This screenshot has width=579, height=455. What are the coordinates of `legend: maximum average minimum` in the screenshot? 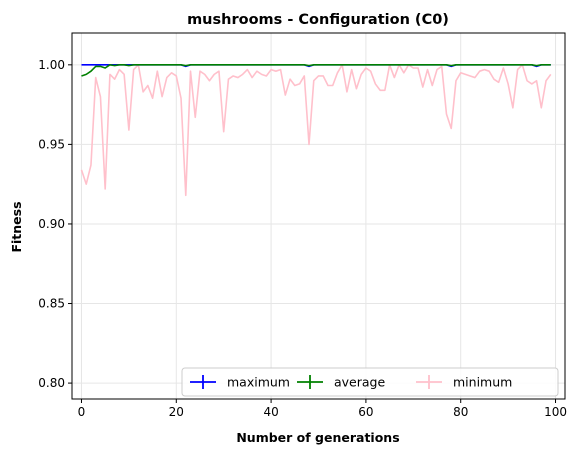 It's located at (370, 382).